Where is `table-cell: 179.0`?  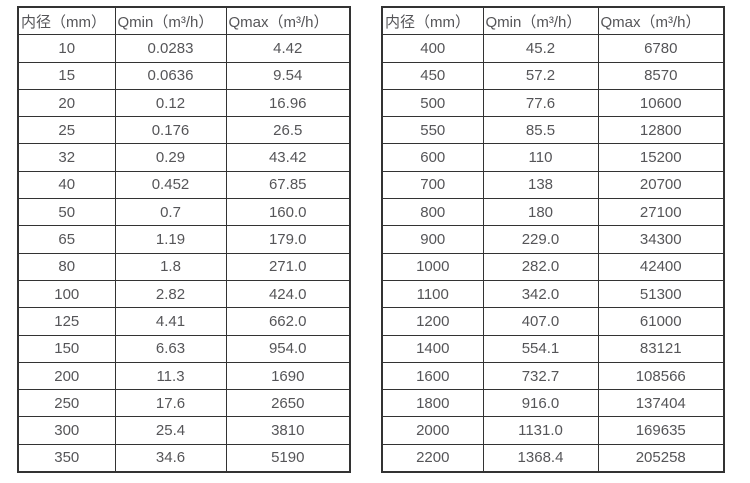
table-cell: 179.0 is located at coordinates (288, 239).